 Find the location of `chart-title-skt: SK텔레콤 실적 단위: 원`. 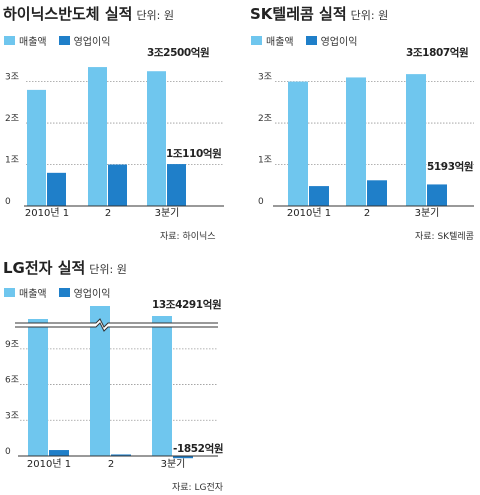

chart-title-skt: SK텔레콤 실적 단위: 원 is located at coordinates (319, 13).